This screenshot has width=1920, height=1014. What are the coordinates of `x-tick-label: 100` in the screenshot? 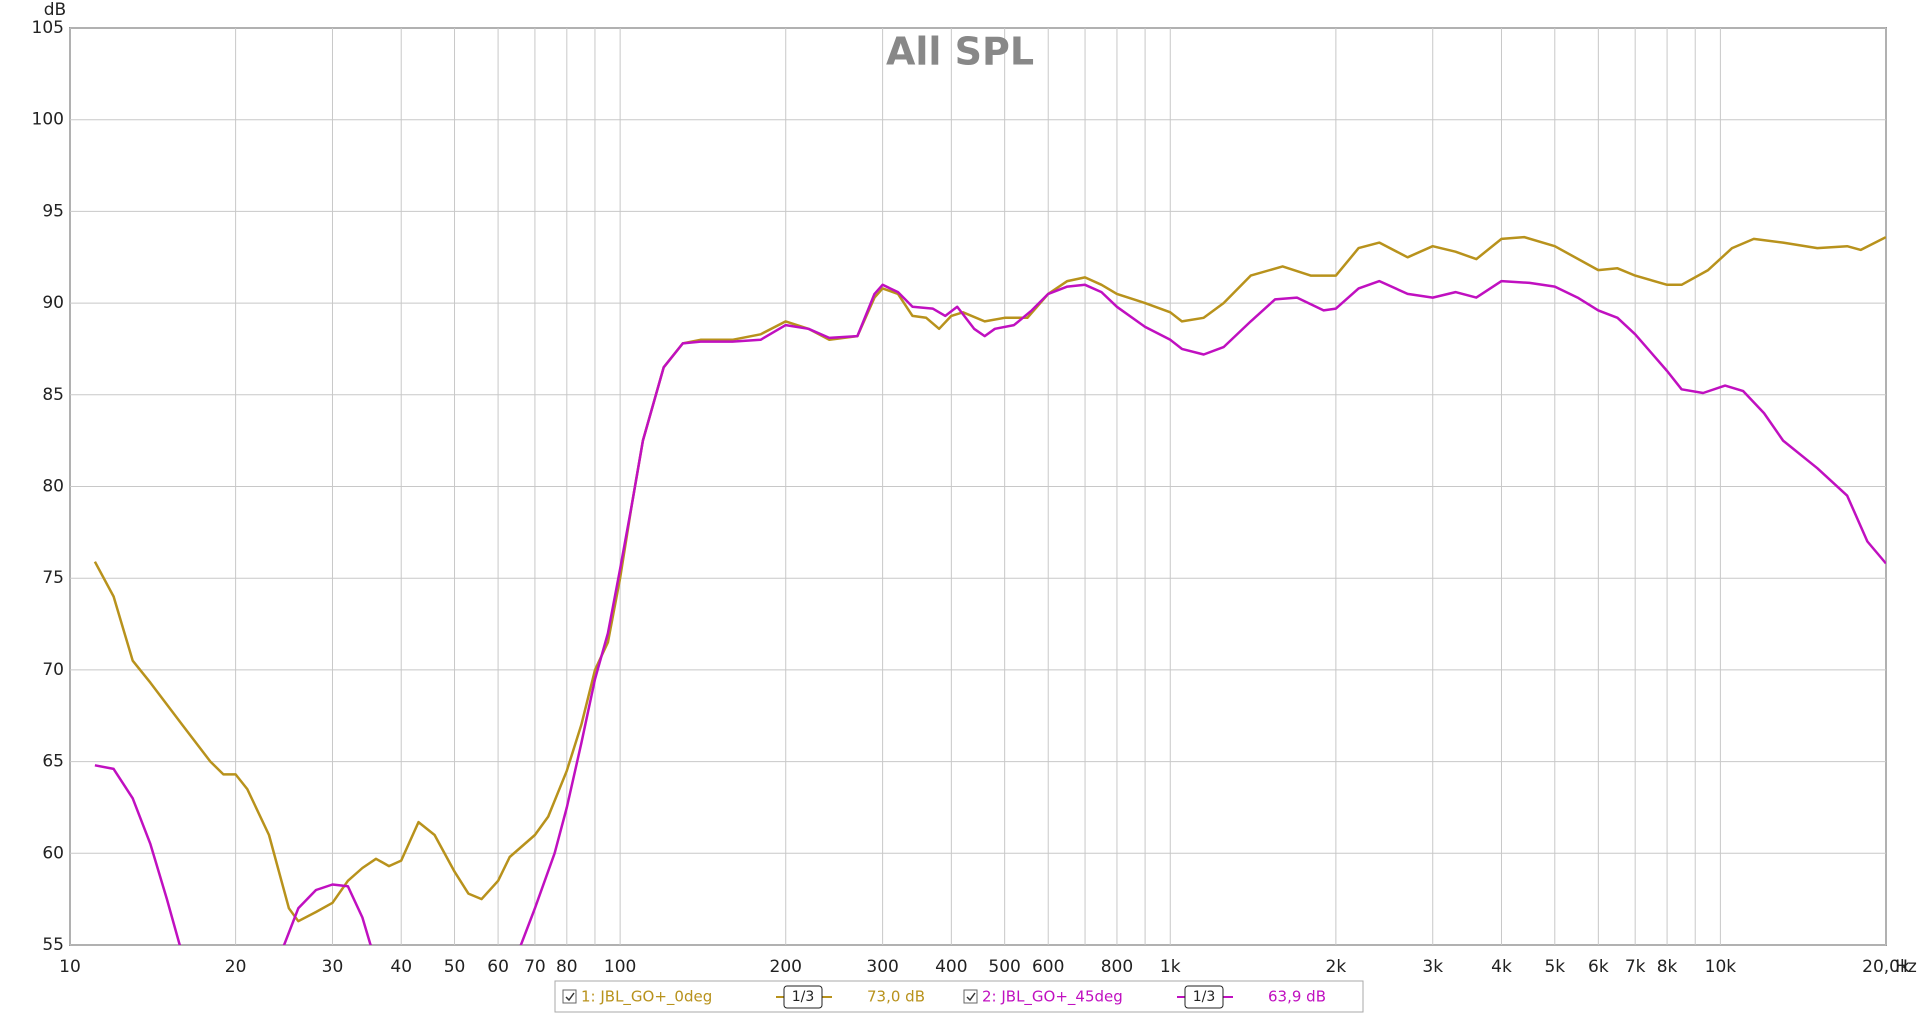 It's located at (620, 967).